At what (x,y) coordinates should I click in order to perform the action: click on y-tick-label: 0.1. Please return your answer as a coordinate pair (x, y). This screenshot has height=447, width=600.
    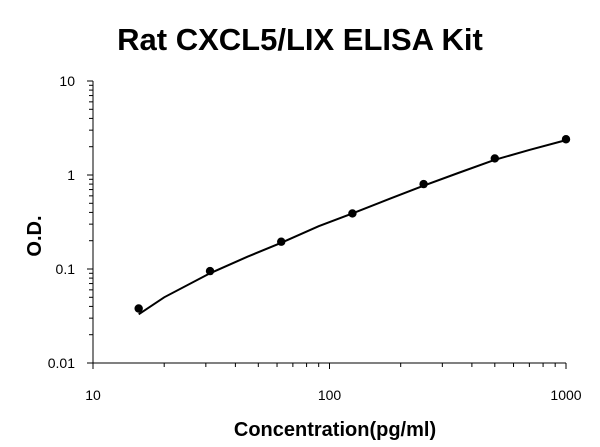
    Looking at the image, I should click on (66, 269).